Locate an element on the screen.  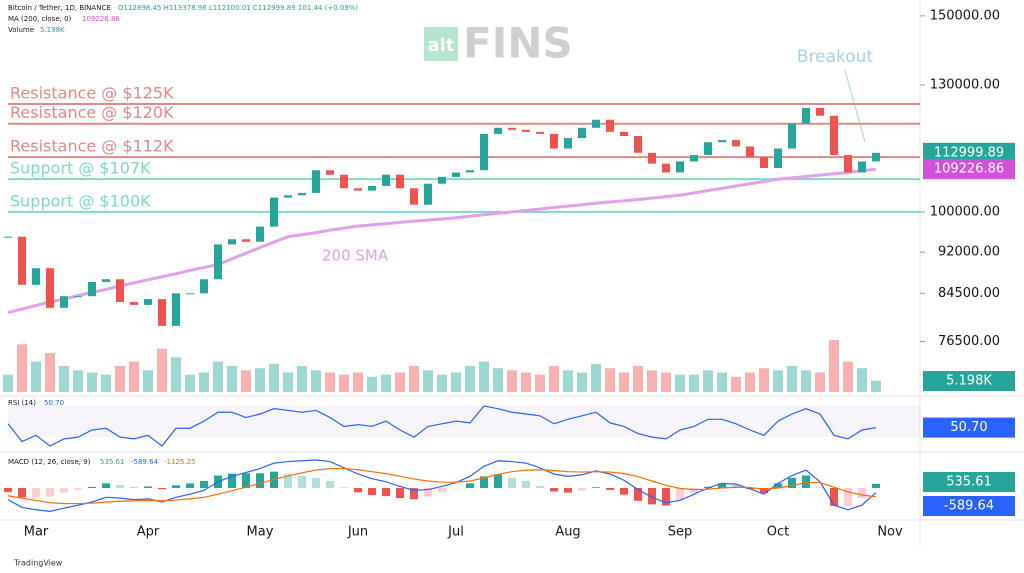
macd-legend-signal: -1125.25 is located at coordinates (179, 462).